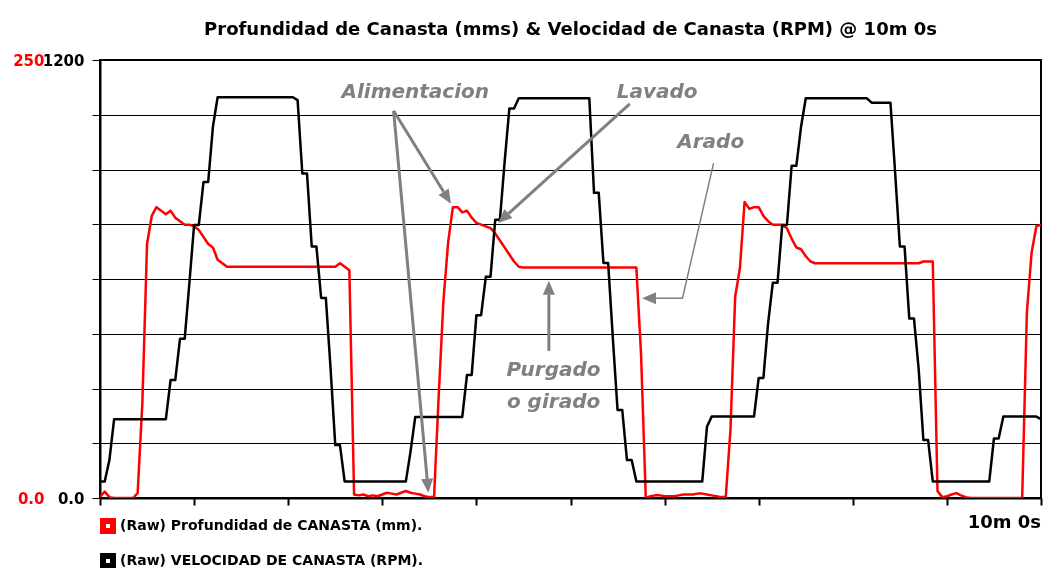 The height and width of the screenshot is (568, 1045). I want to click on annotation: Arado, so click(710, 141).